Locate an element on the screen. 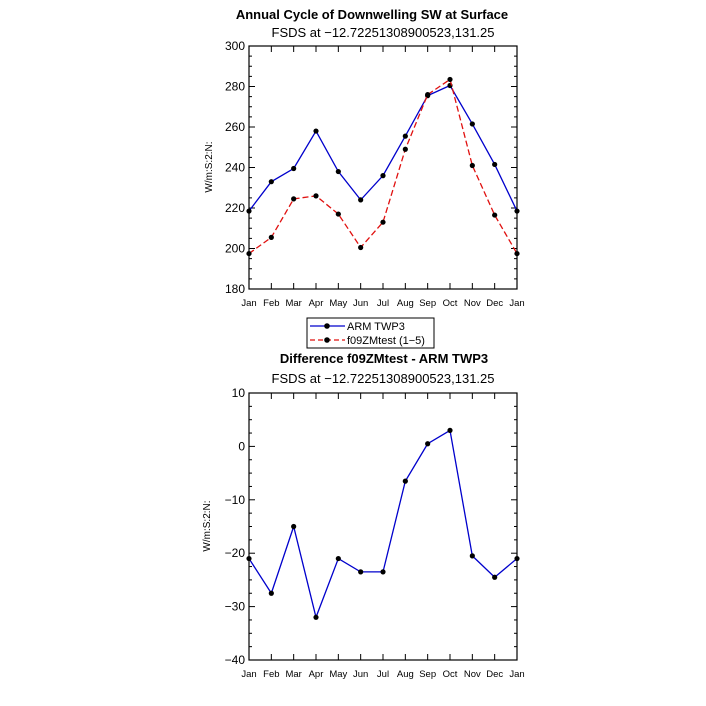  legend-label-arm: ARM TWP3 is located at coordinates (376, 327).